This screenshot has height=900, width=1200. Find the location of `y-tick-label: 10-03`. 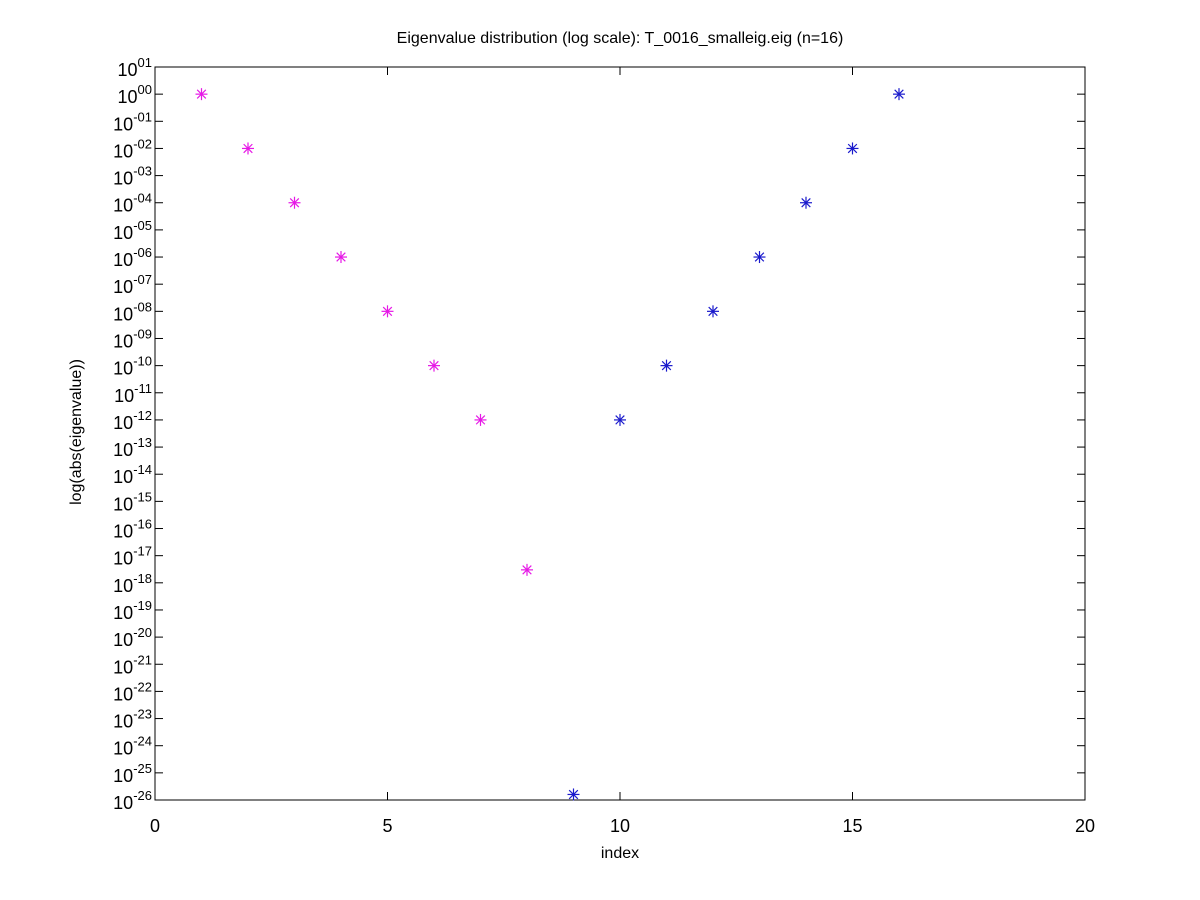

y-tick-label: 10-03 is located at coordinates (132, 176).